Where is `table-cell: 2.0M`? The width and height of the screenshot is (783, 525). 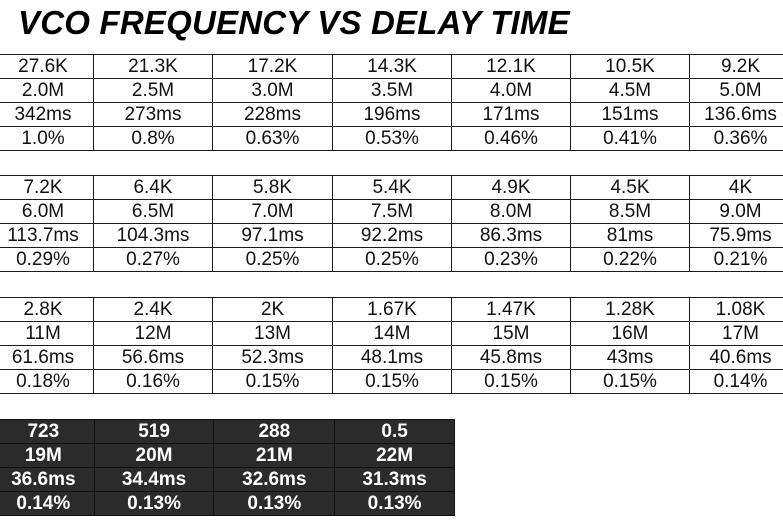
table-cell: 2.0M is located at coordinates (47, 90).